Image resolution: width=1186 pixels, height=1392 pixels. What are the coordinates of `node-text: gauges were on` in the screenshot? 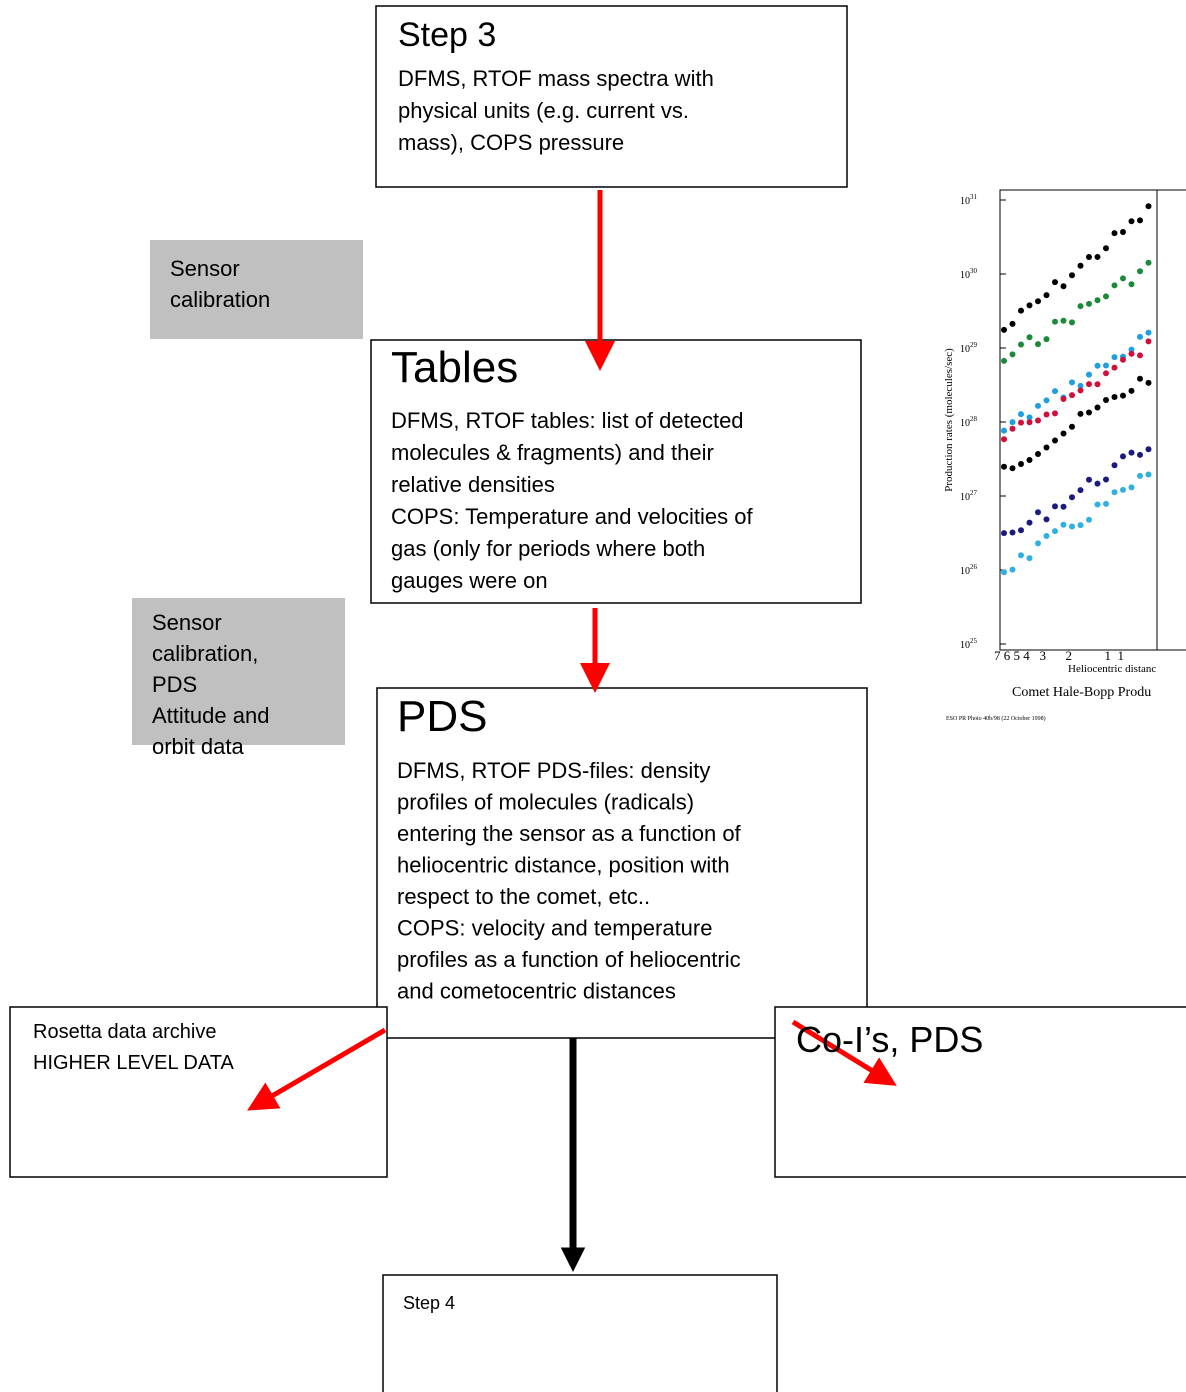 It's located at (469, 580).